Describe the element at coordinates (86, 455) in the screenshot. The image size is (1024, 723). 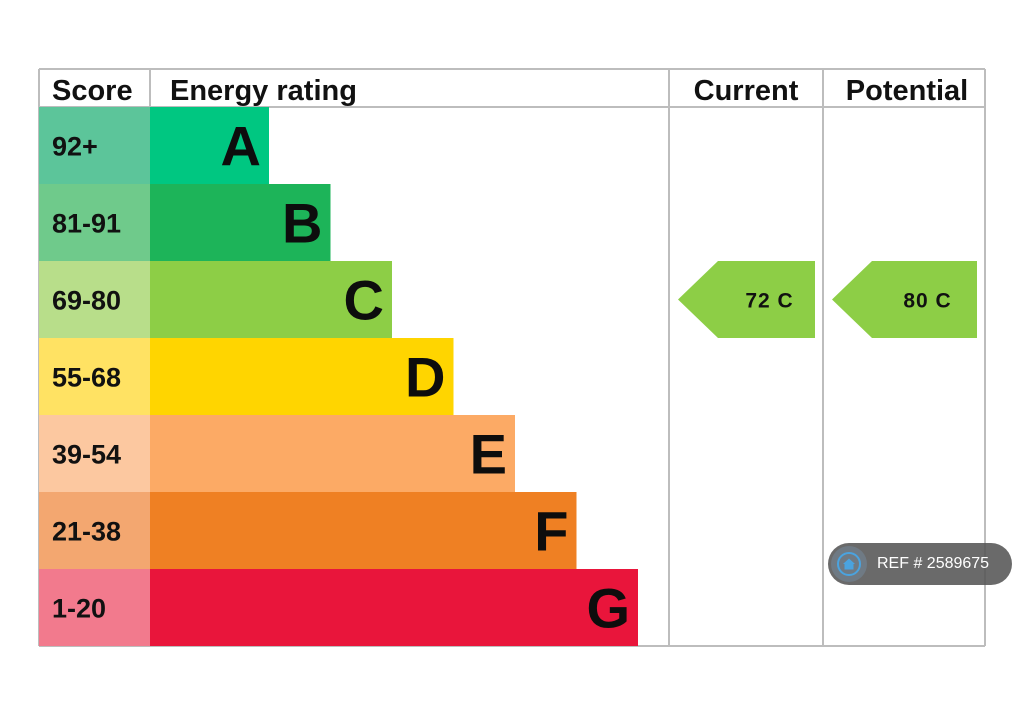
I see `score-range-e: 39-54` at that location.